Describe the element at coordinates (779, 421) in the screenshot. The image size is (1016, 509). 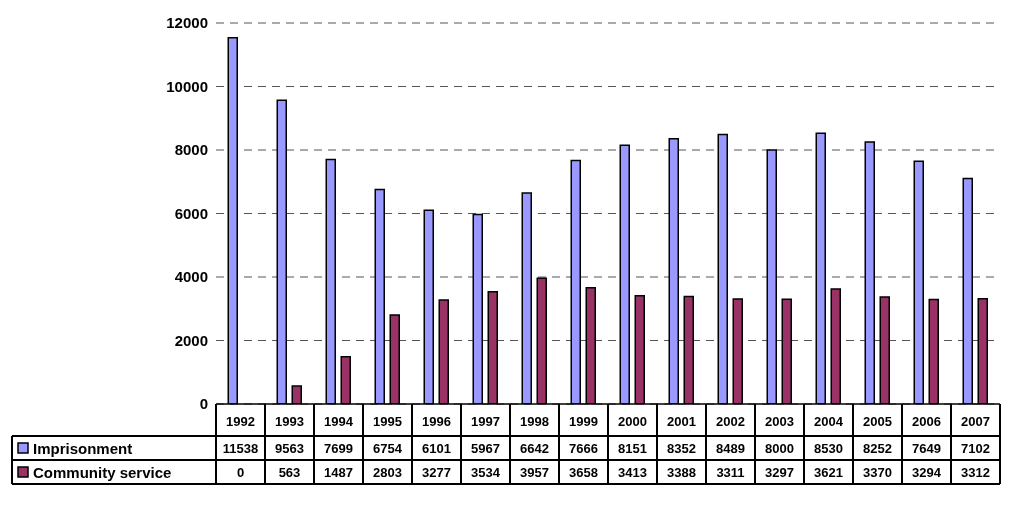
I see `x-tick-label: 2003` at that location.